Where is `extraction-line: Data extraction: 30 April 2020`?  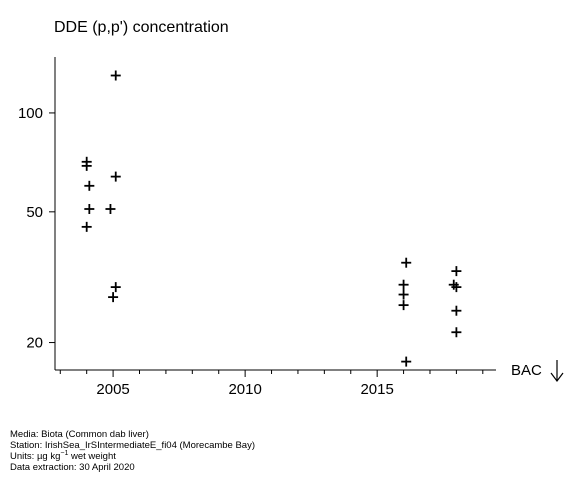
extraction-line: Data extraction: 30 April 2020 is located at coordinates (72, 467).